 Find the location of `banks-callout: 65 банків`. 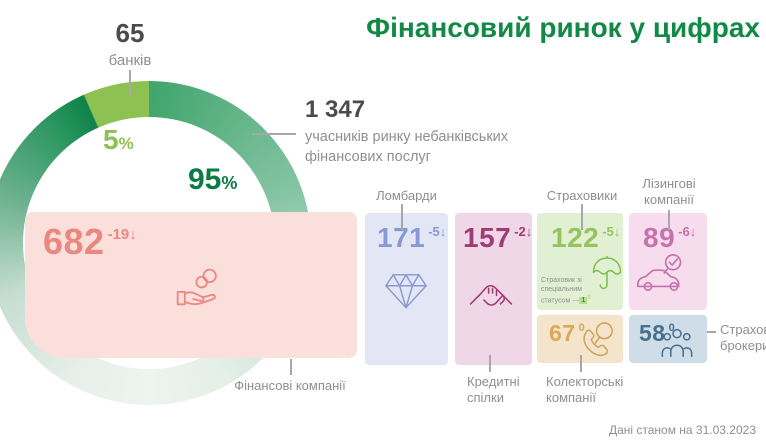

banks-callout: 65 банків is located at coordinates (130, 43).